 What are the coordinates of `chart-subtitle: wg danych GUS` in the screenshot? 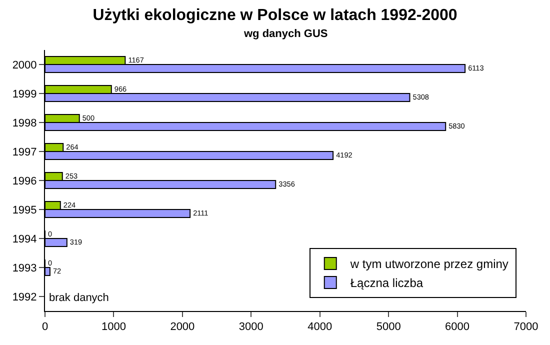 It's located at (285, 34).